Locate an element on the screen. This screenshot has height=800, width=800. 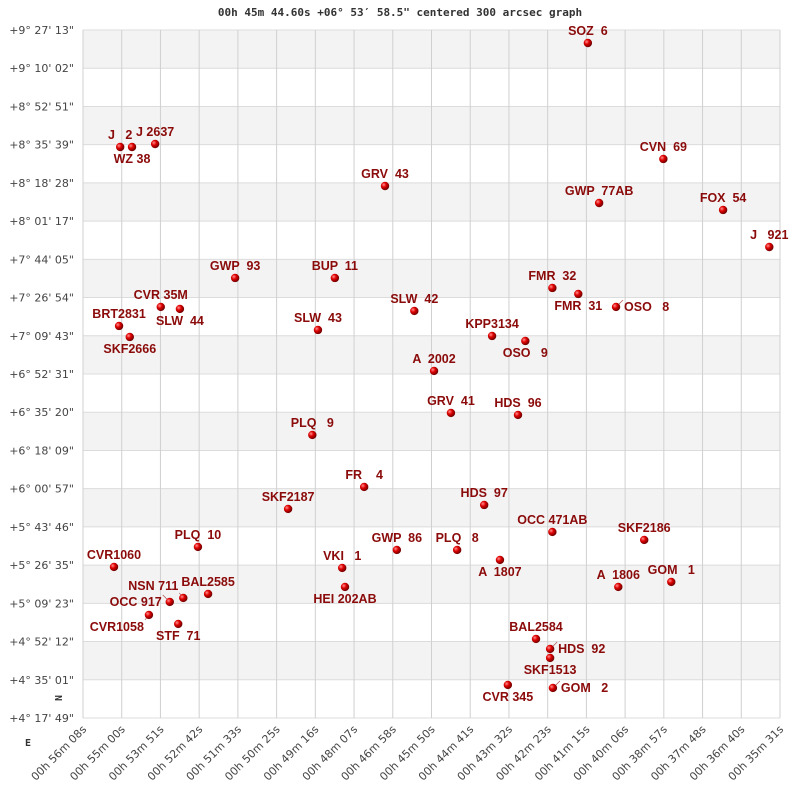
star-label: SLW 44 is located at coordinates (180, 321).